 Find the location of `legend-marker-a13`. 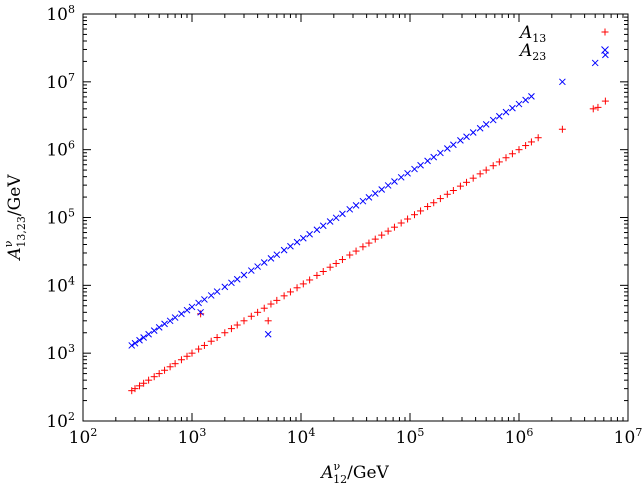

legend-marker-a13 is located at coordinates (605, 32).